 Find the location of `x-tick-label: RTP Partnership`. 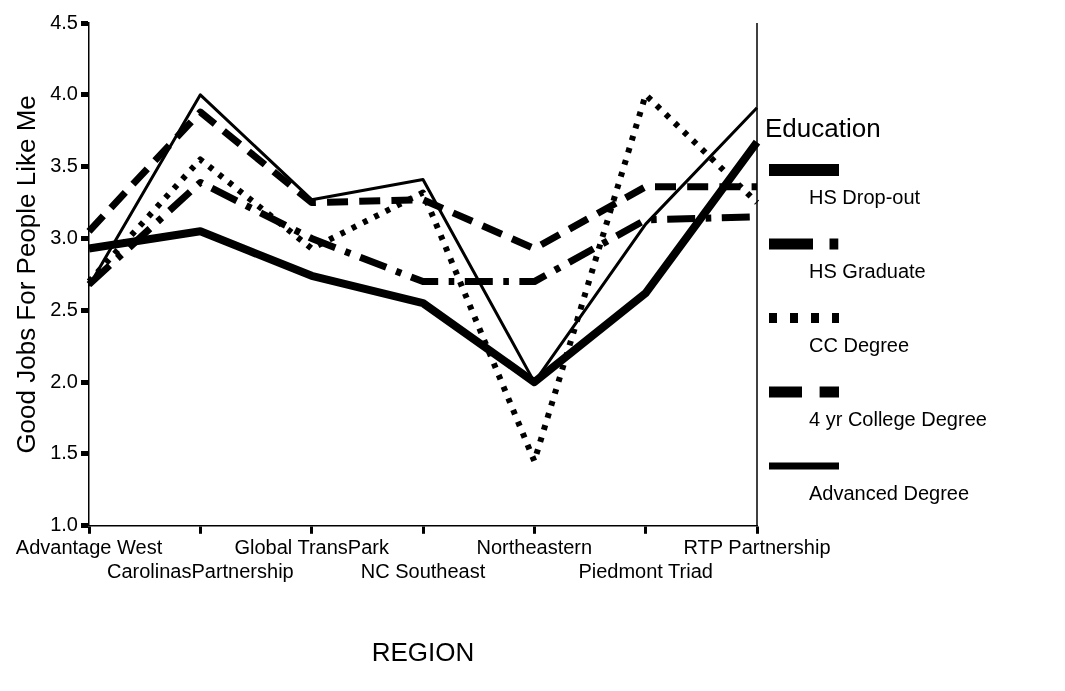

x-tick-label: RTP Partnership is located at coordinates (757, 547).